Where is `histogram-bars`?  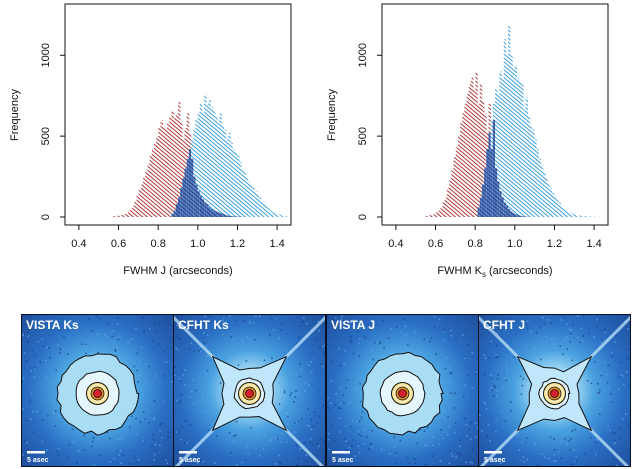 histogram-bars is located at coordinates (512, 121).